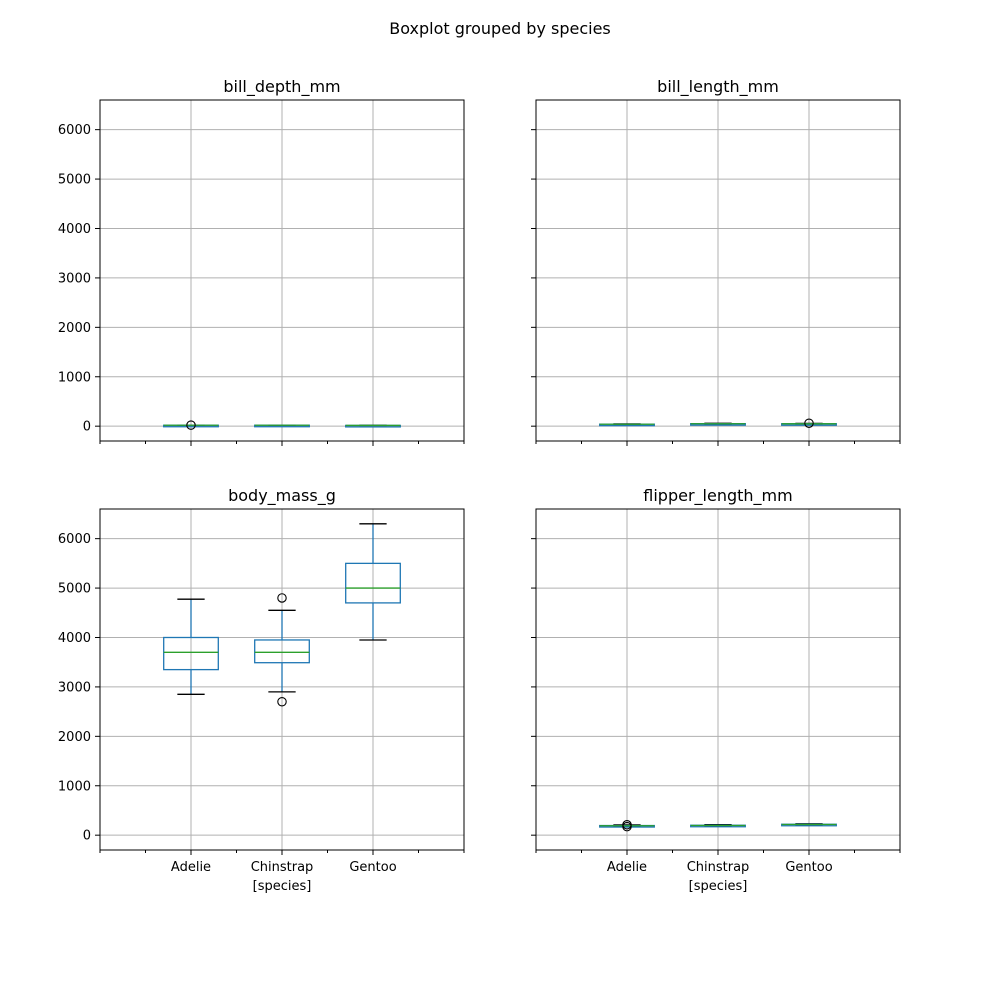  Describe the element at coordinates (500, 28) in the screenshot. I see `figure-title: Boxplot grouped by species` at that location.